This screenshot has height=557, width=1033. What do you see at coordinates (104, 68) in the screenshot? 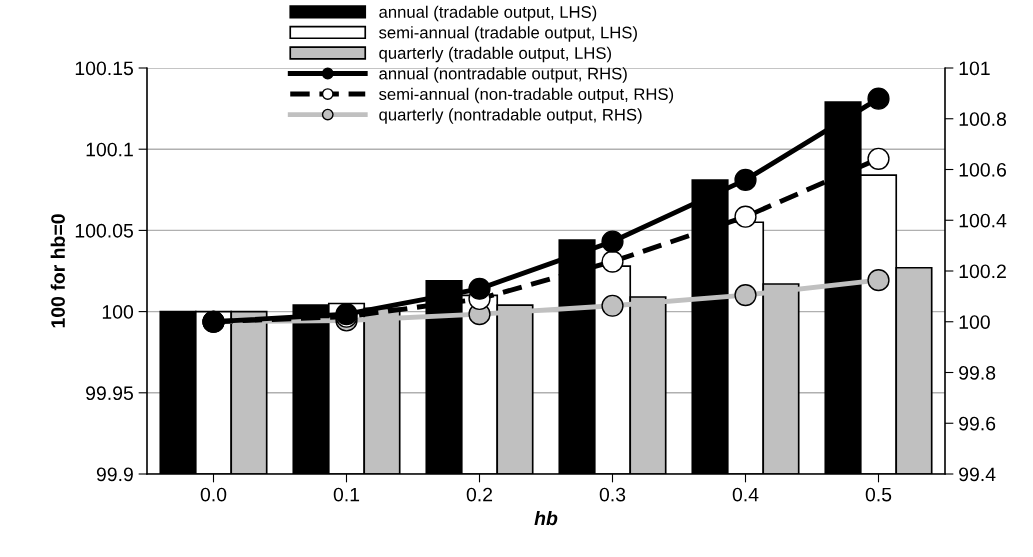
I see `y-tick-label: 100.15` at bounding box center [104, 68].